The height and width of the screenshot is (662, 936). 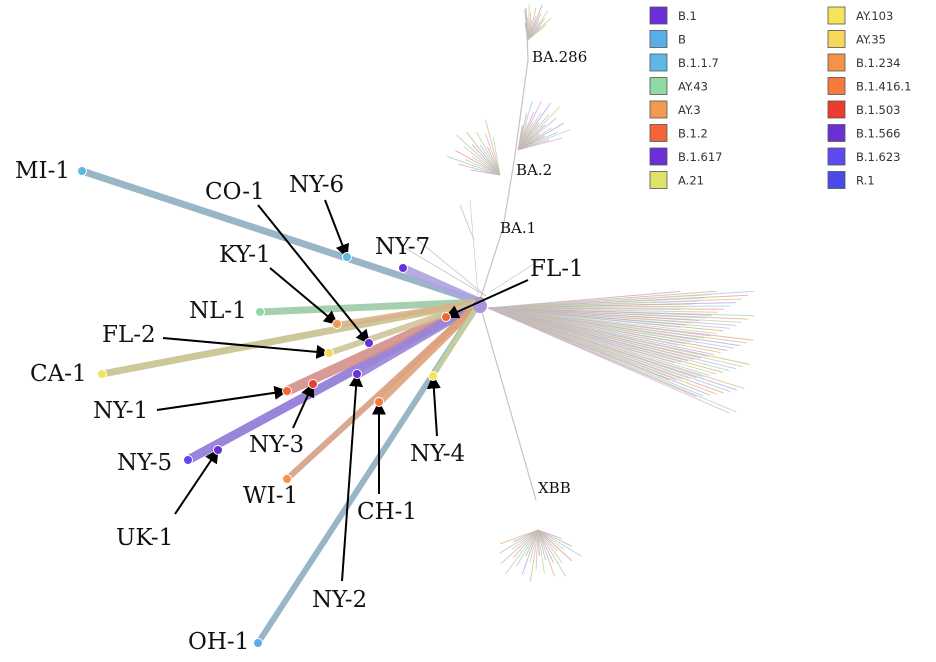 I want to click on sample-label: NY-6, so click(x=316, y=185).